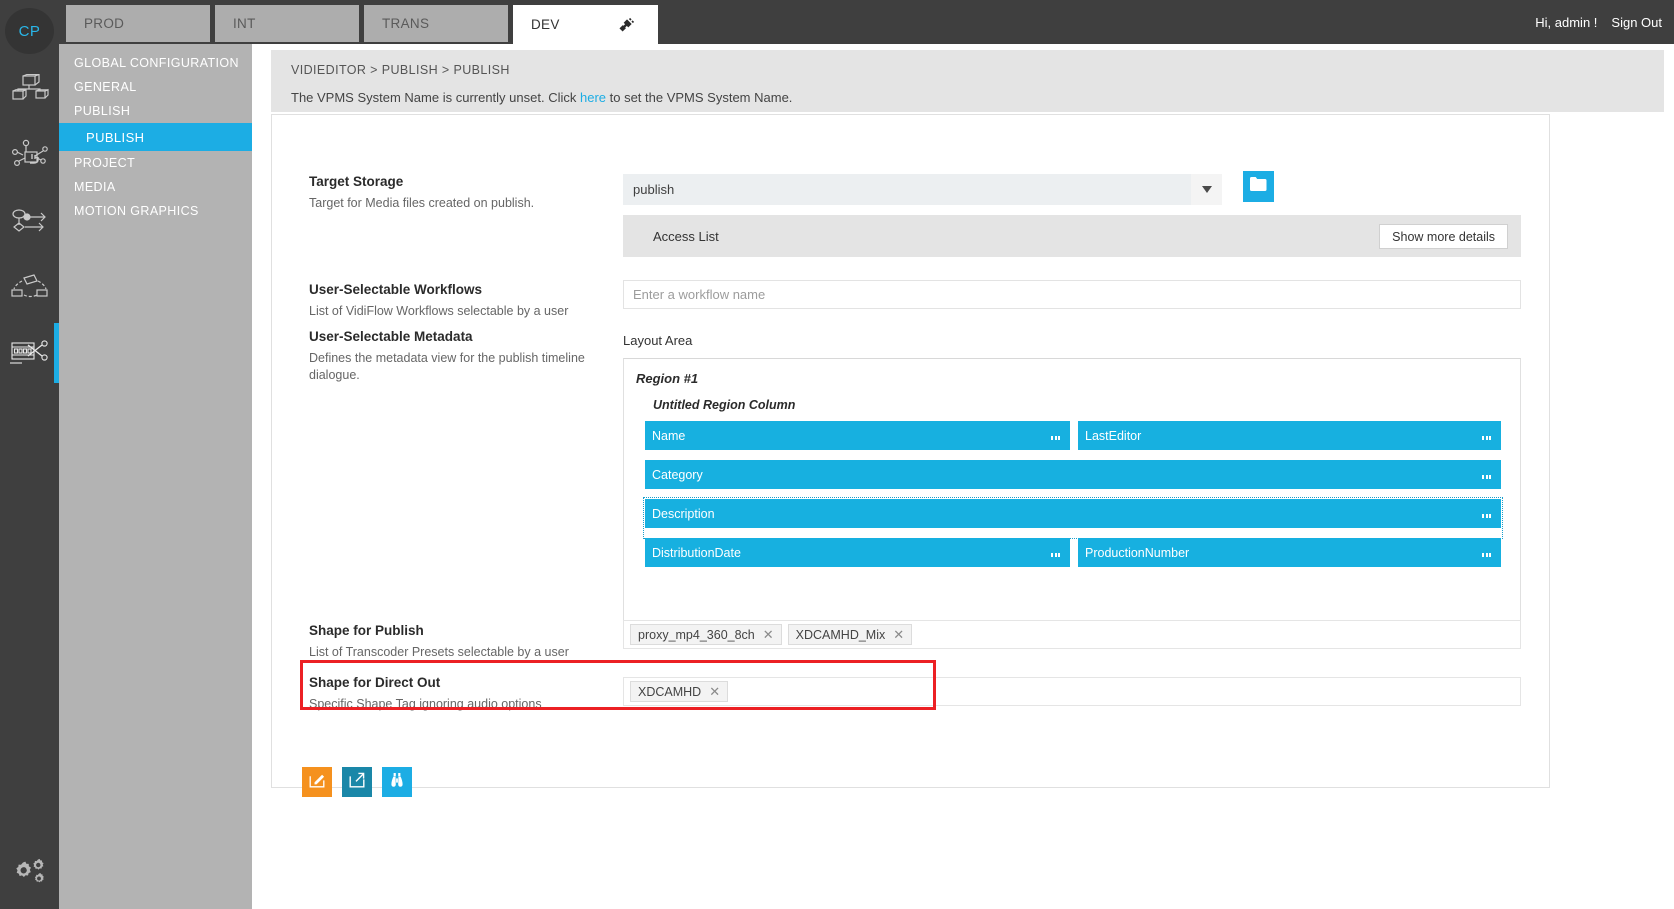  Describe the element at coordinates (683, 513) in the screenshot. I see `field-chip-description-label: Description` at that location.